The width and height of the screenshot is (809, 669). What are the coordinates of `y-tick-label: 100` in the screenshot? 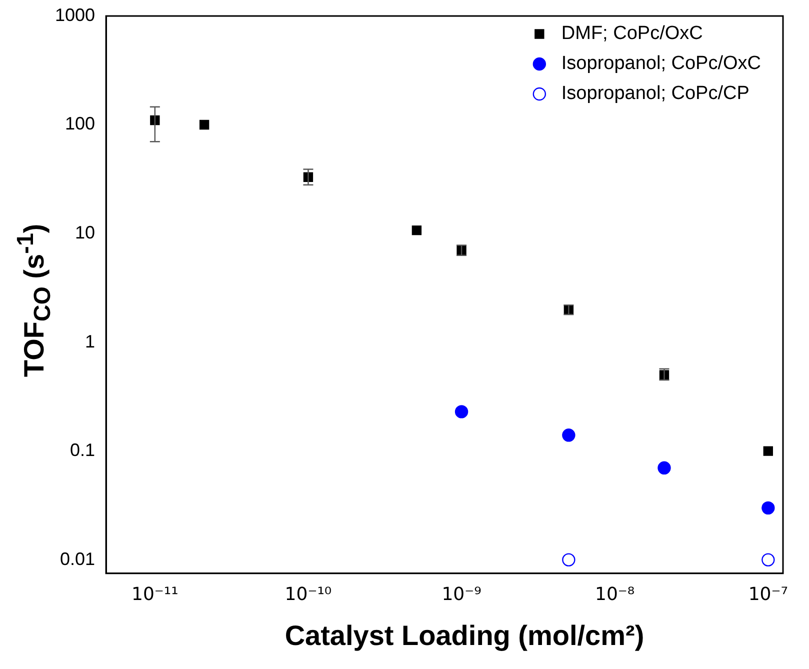 It's located at (80, 124).